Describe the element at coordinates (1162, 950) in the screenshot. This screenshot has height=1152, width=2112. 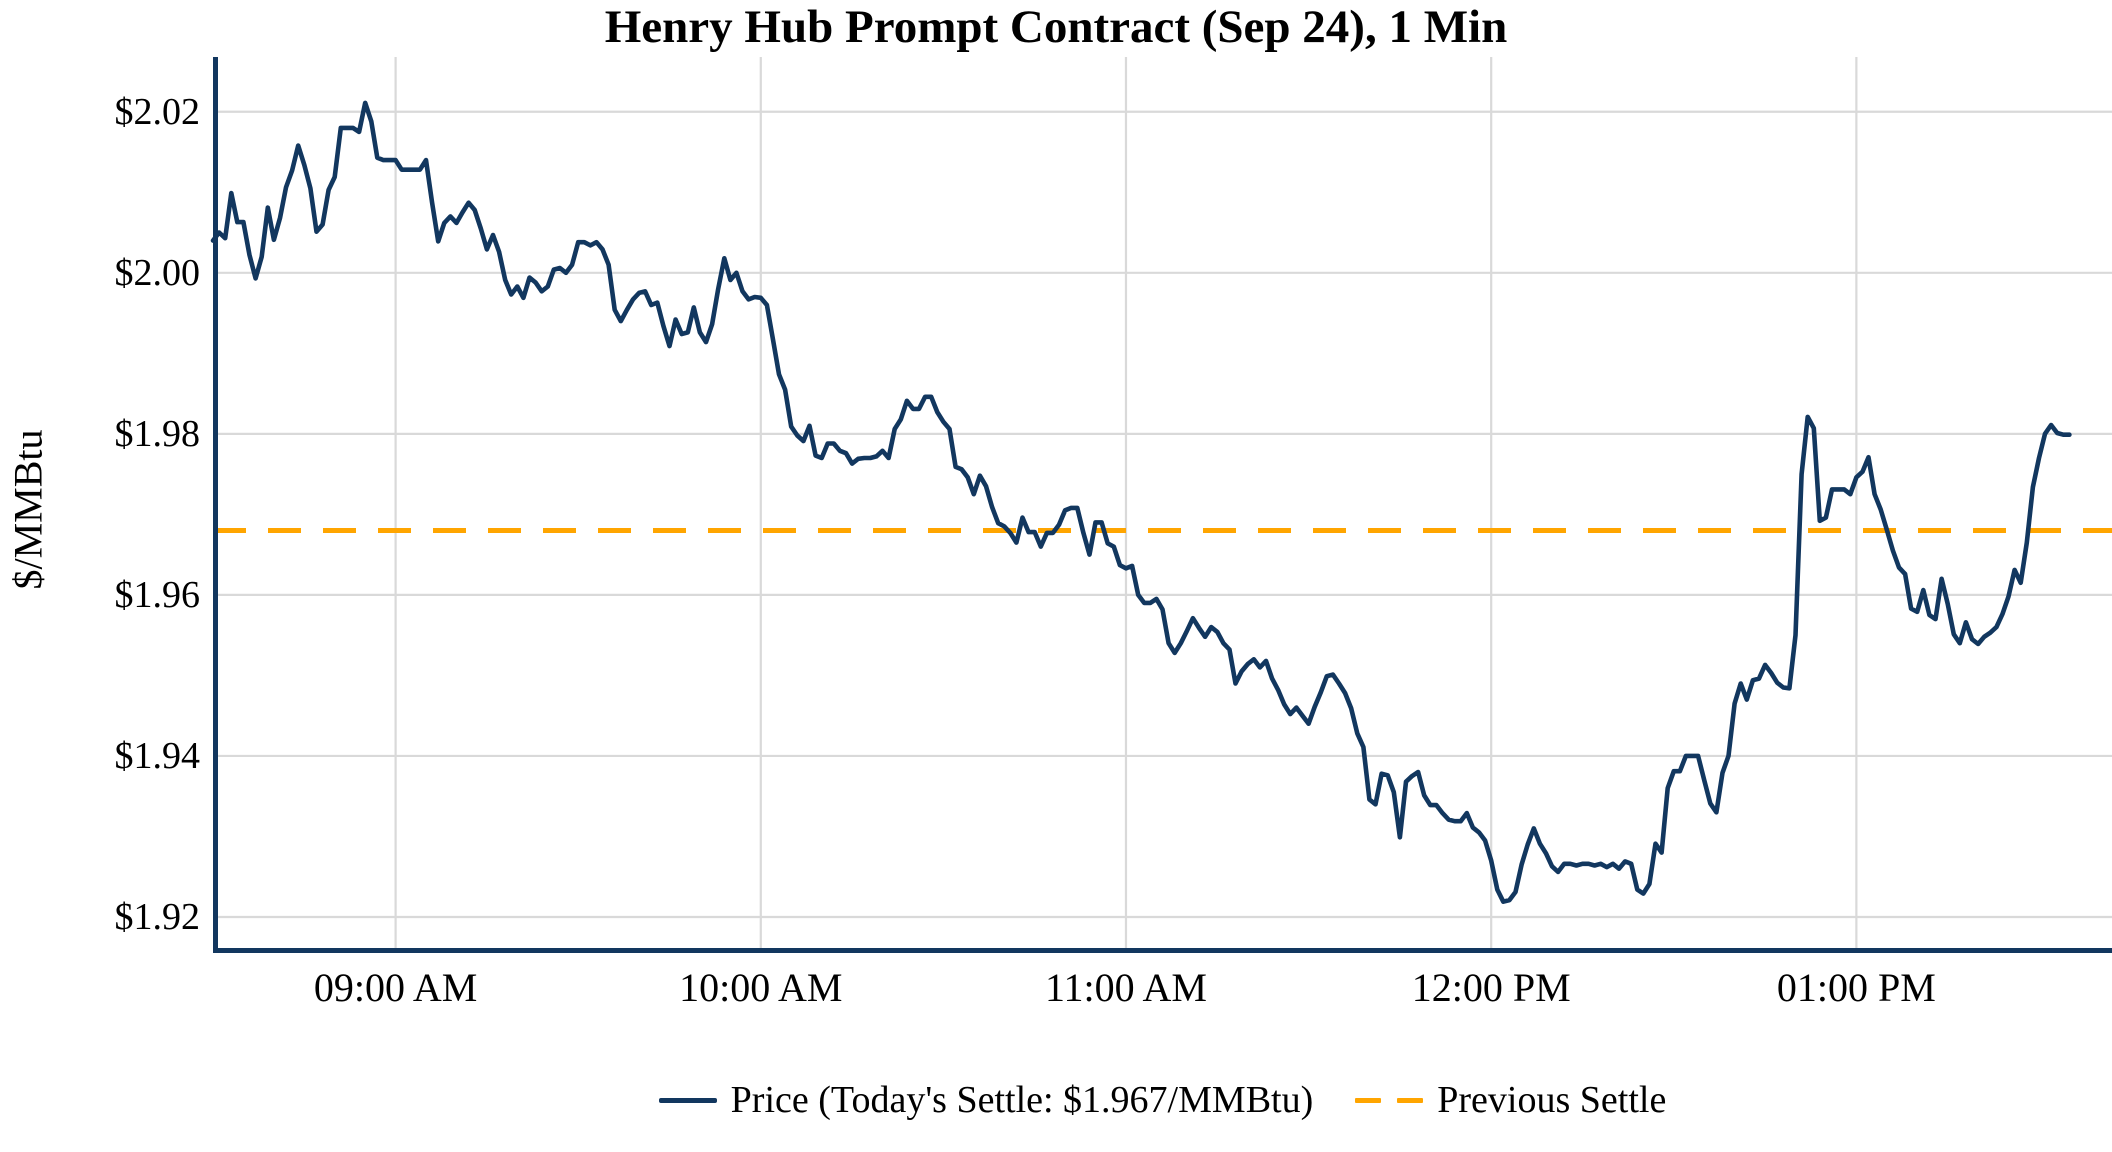
I see `x-axis-spine` at that location.